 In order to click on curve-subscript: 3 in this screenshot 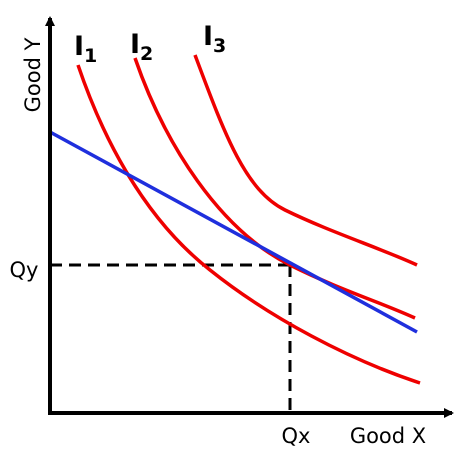, I will do `click(219, 46)`.